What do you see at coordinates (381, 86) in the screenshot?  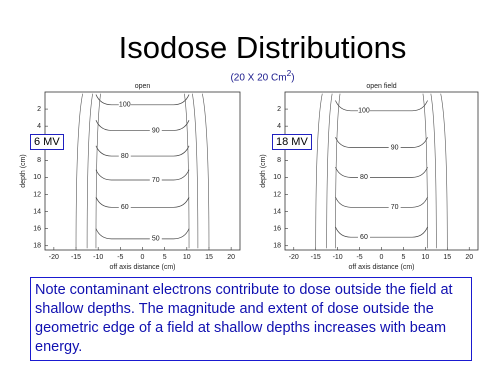 I see `plot-title: open field` at bounding box center [381, 86].